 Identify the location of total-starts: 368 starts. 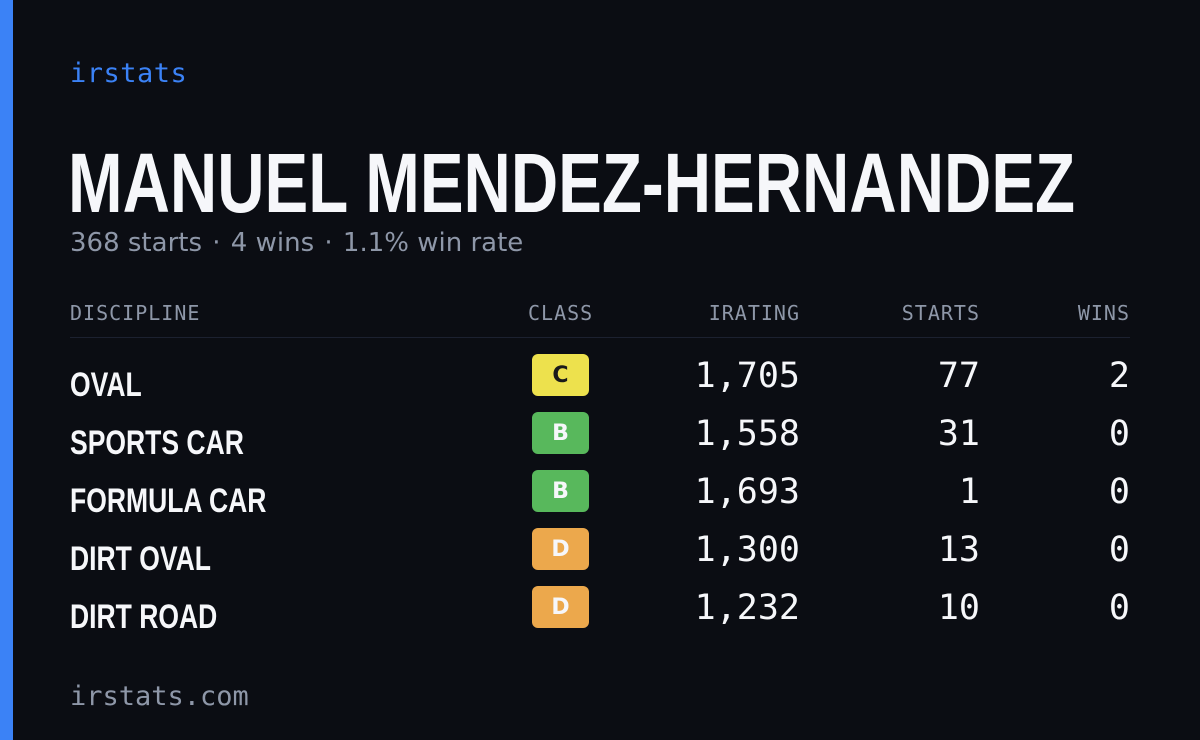
(136, 243).